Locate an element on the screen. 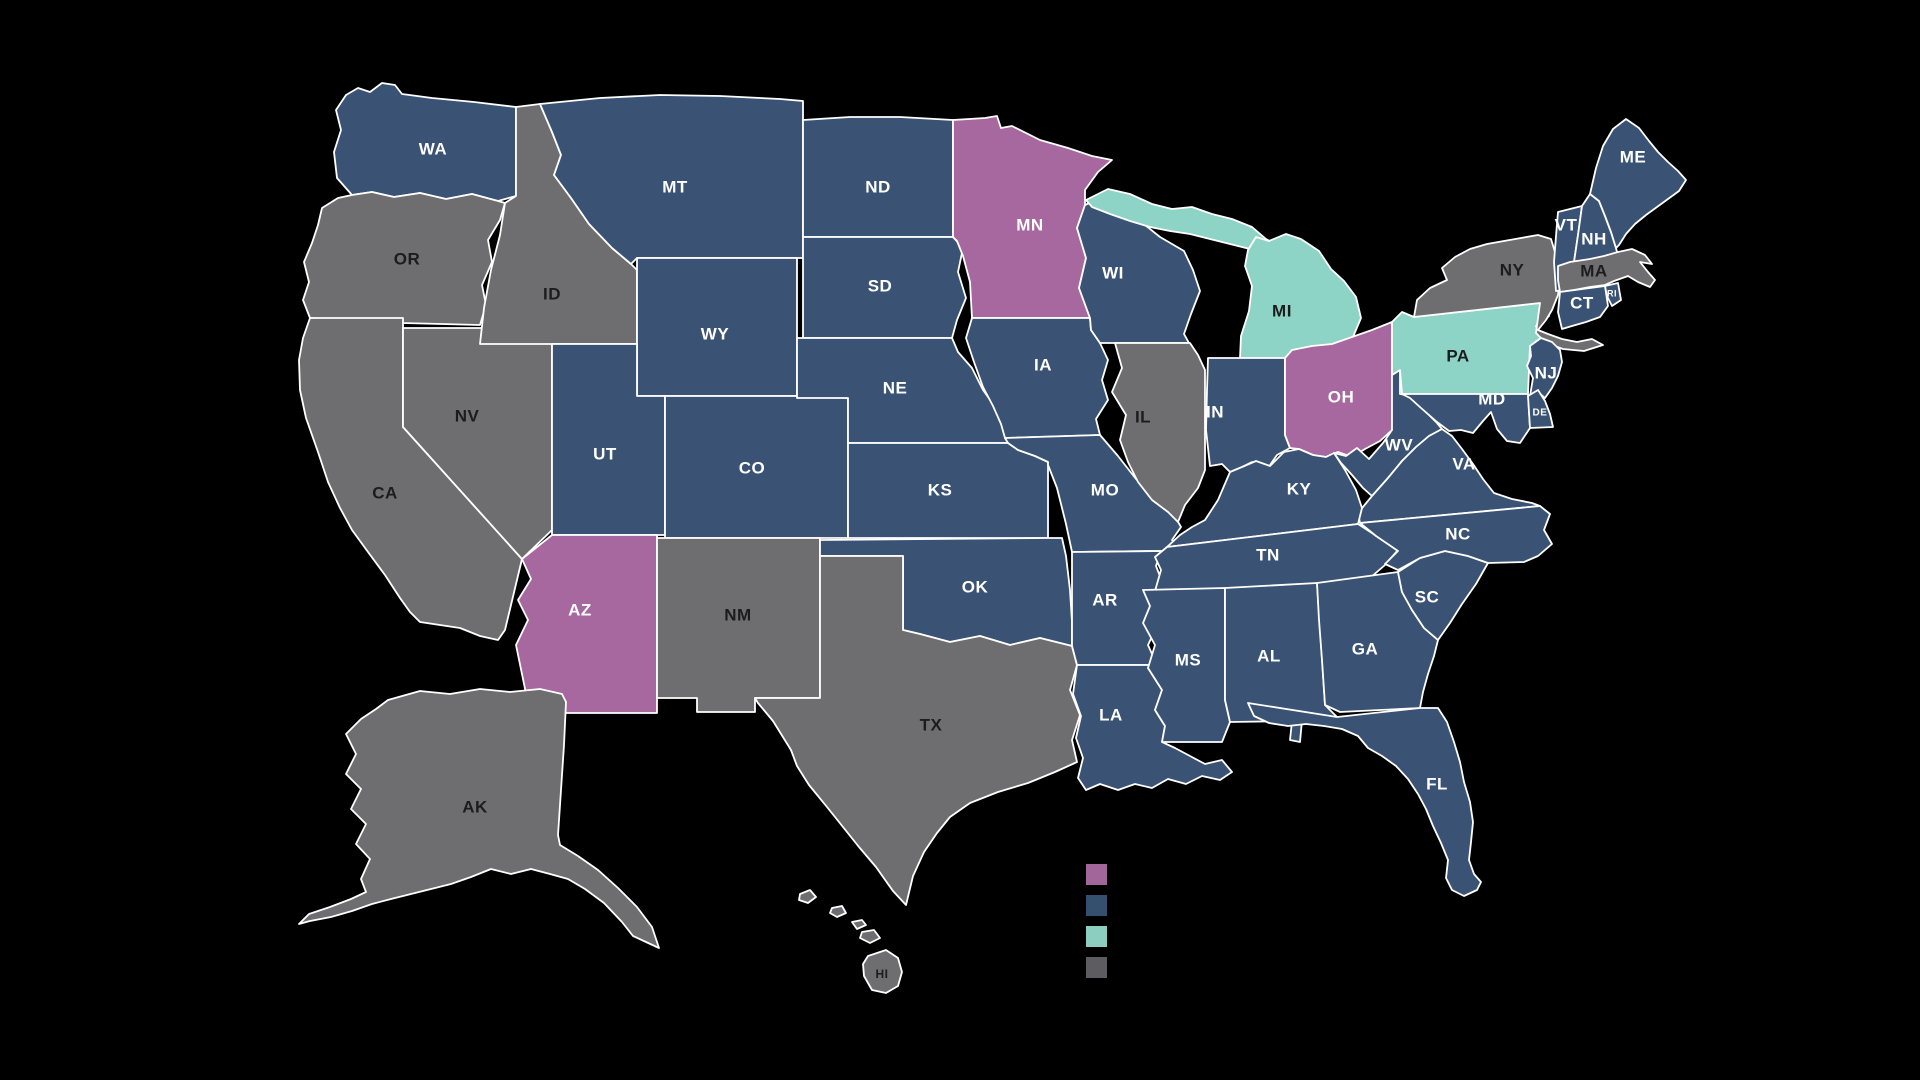  state-me is located at coordinates (1638, 183).